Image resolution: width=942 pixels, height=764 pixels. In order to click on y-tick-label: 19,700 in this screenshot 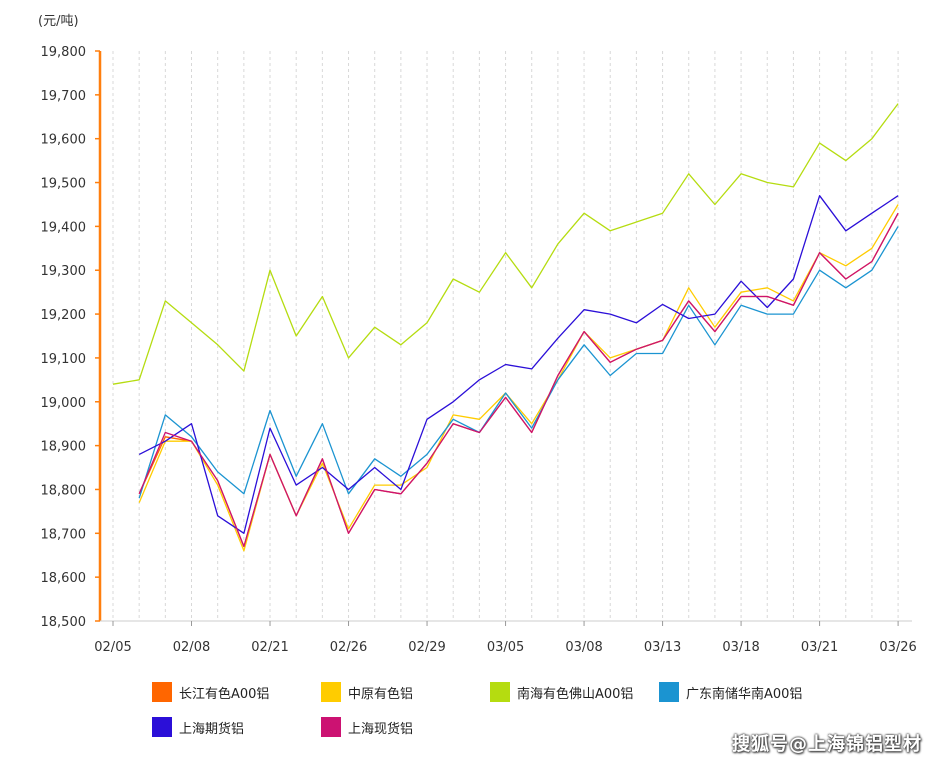, I will do `click(64, 96)`.